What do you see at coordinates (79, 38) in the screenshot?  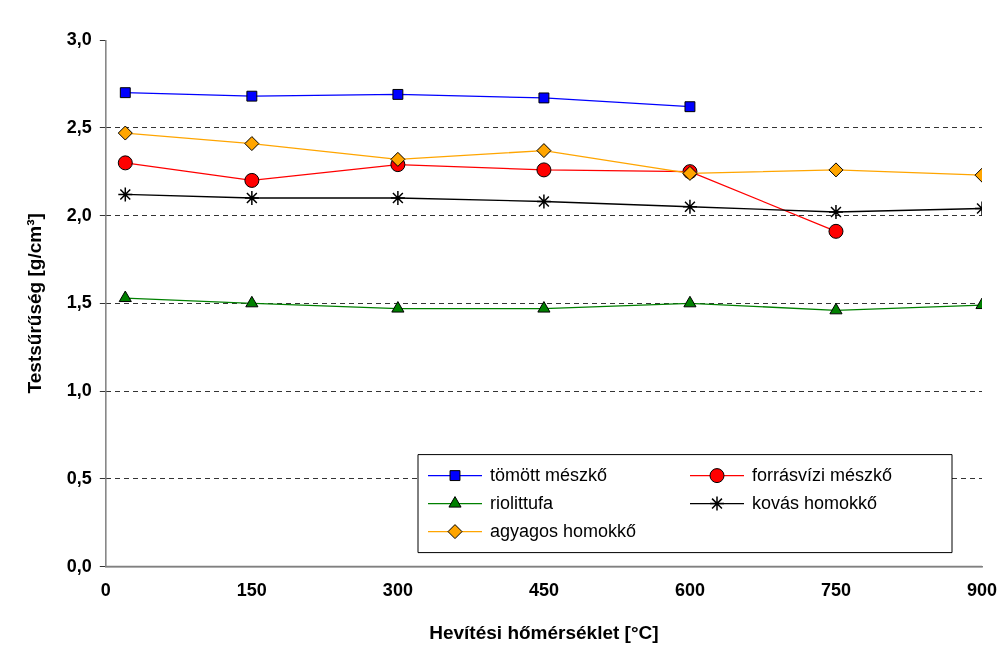 I see `y-tick-label: 3,0` at bounding box center [79, 38].